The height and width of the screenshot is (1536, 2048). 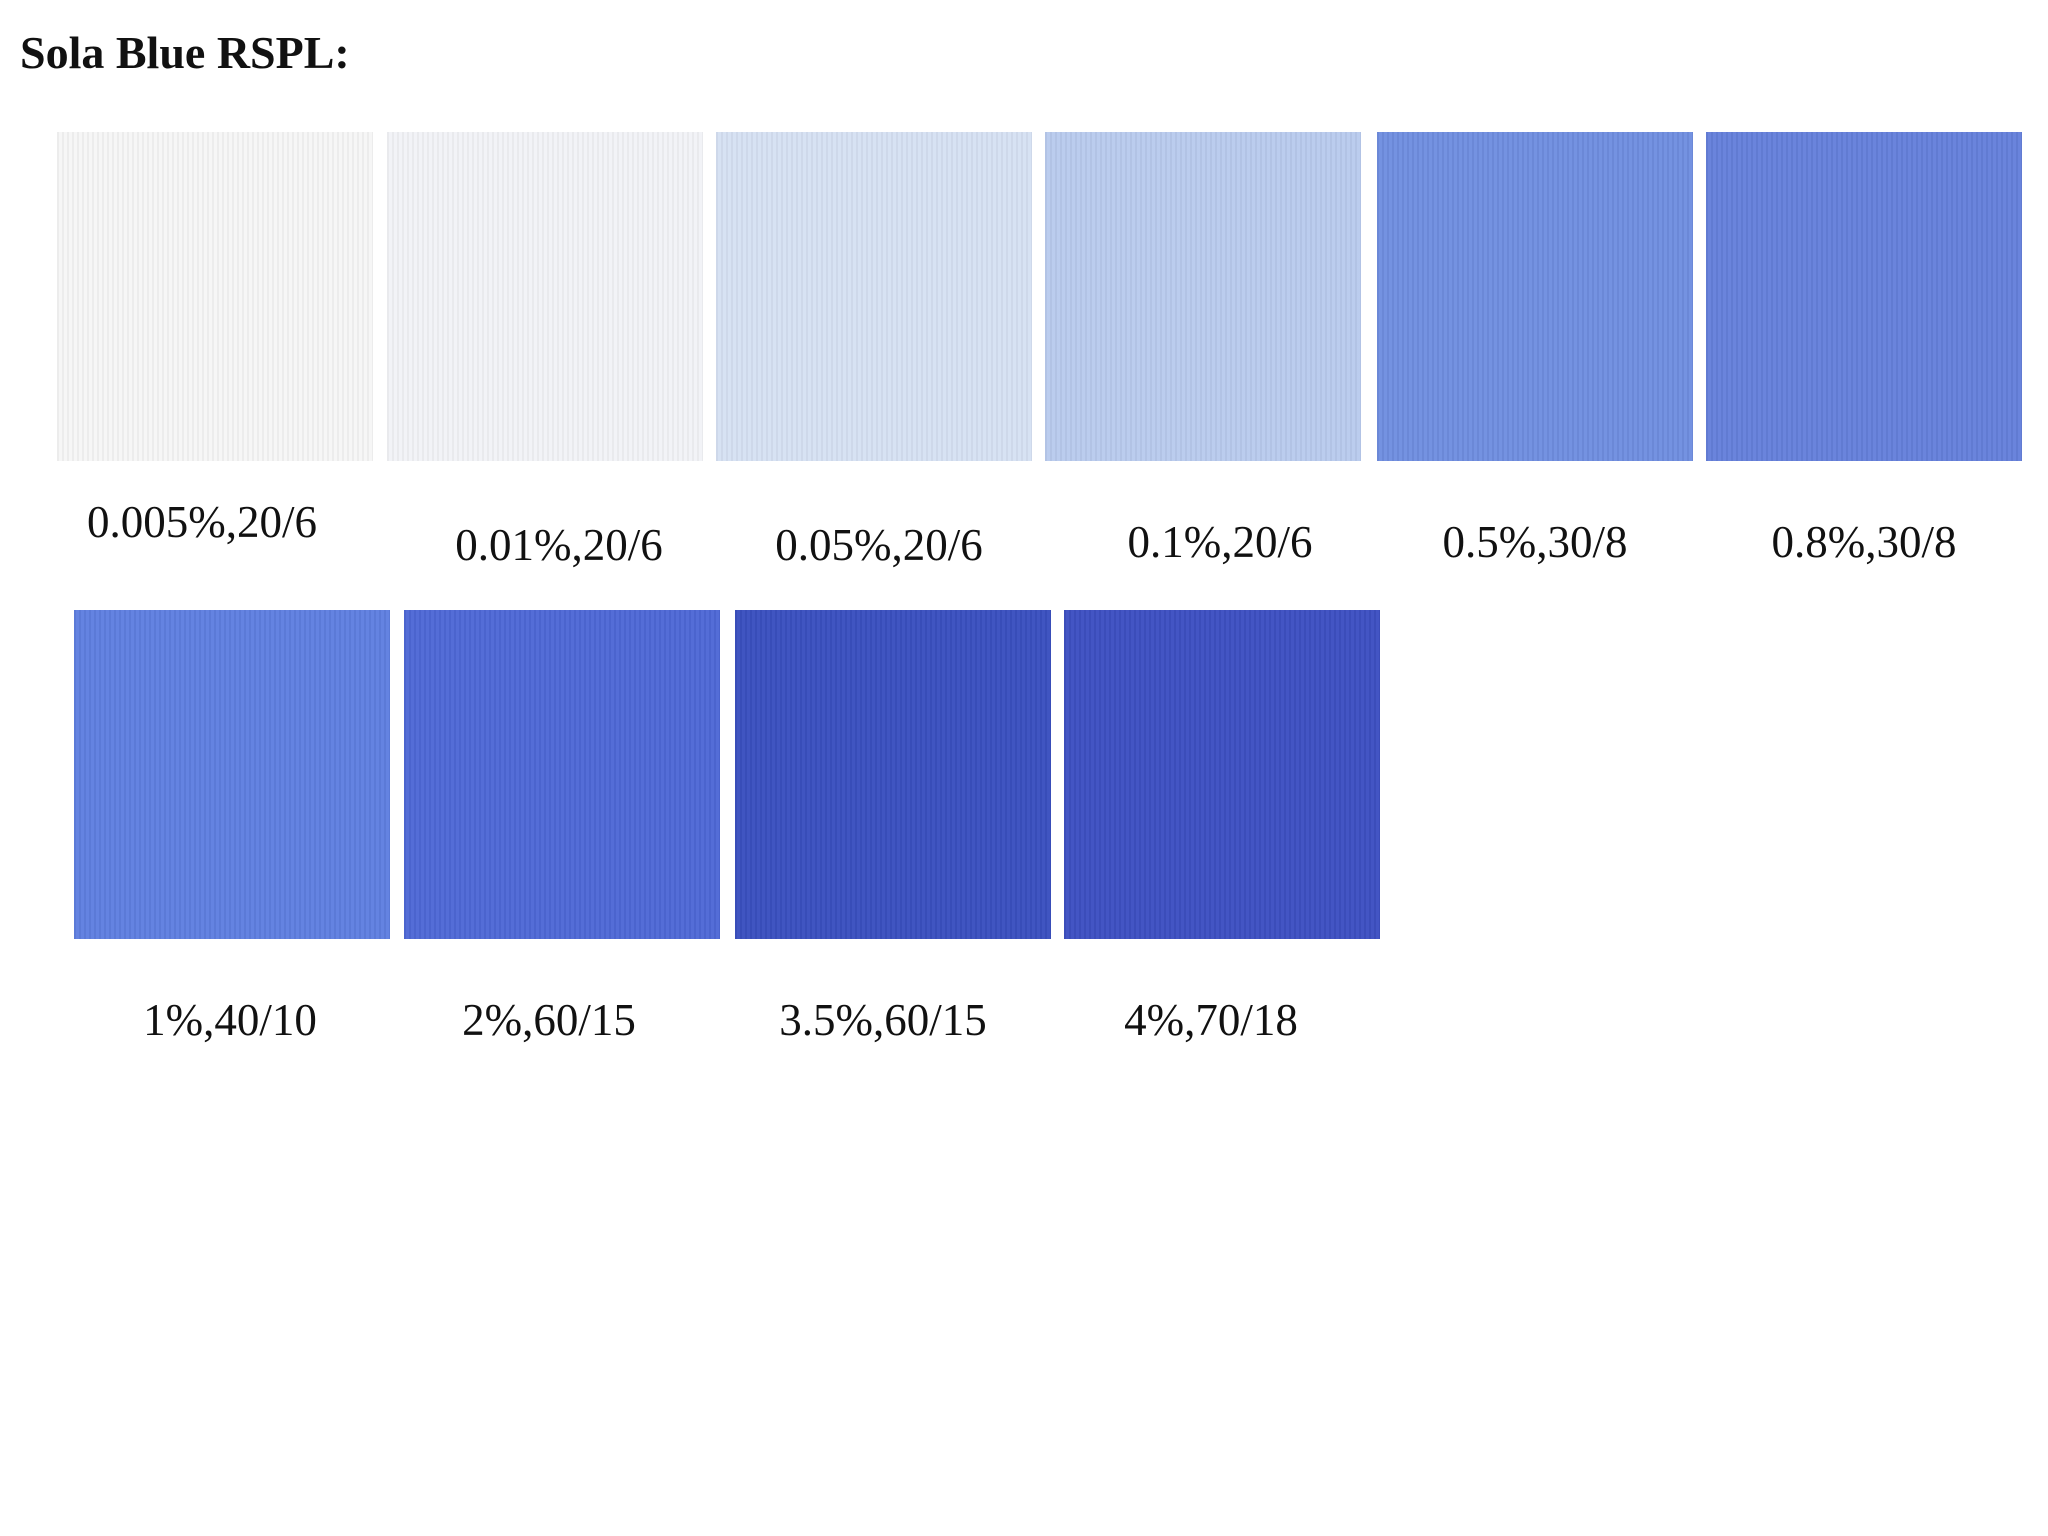 I want to click on swatch-label: 0.1%,20/6, so click(x=1220, y=542).